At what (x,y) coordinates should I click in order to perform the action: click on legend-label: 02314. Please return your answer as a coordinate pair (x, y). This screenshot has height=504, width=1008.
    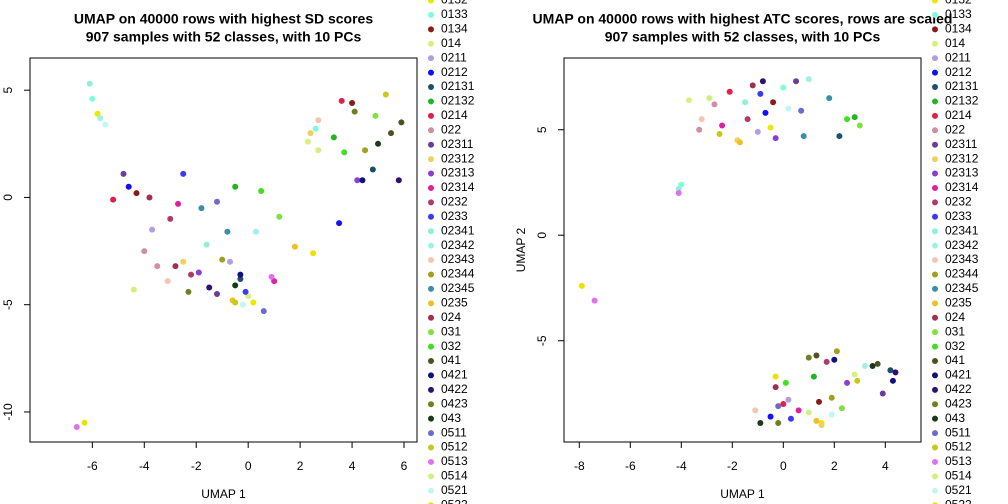
    Looking at the image, I should click on (962, 187).